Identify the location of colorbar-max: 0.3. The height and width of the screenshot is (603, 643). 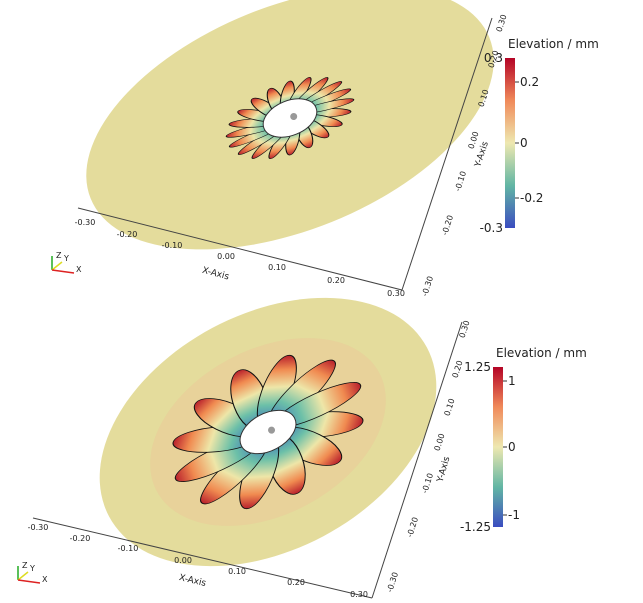
(493, 58).